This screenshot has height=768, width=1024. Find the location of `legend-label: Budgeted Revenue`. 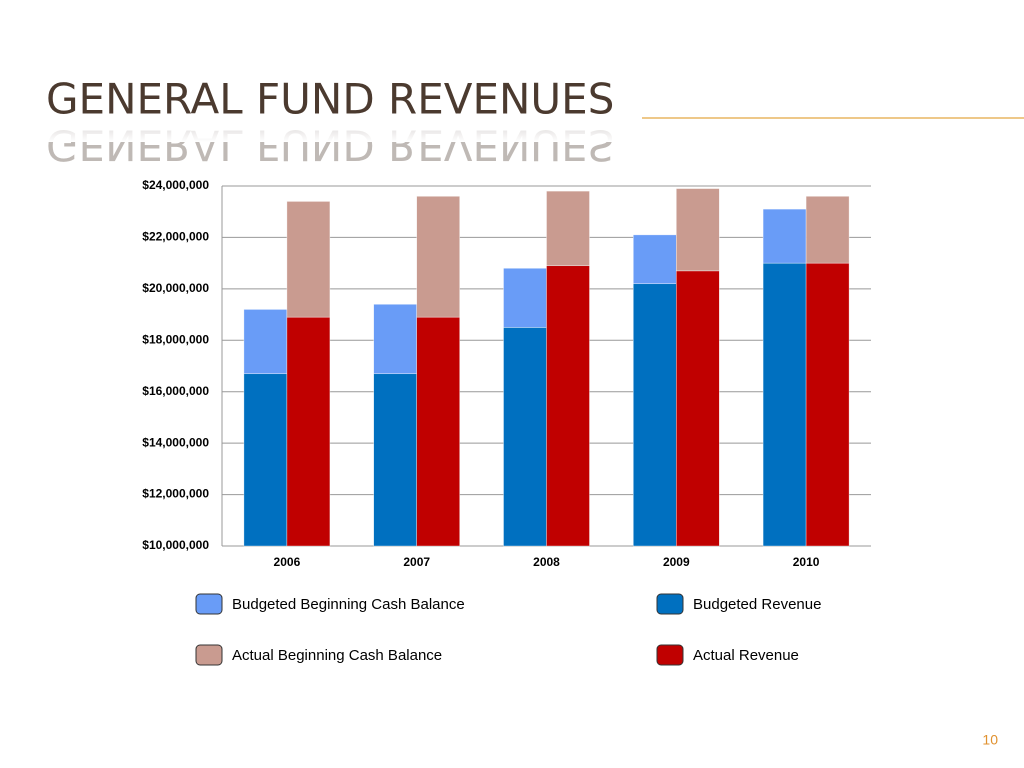

legend-label: Budgeted Revenue is located at coordinates (757, 604).